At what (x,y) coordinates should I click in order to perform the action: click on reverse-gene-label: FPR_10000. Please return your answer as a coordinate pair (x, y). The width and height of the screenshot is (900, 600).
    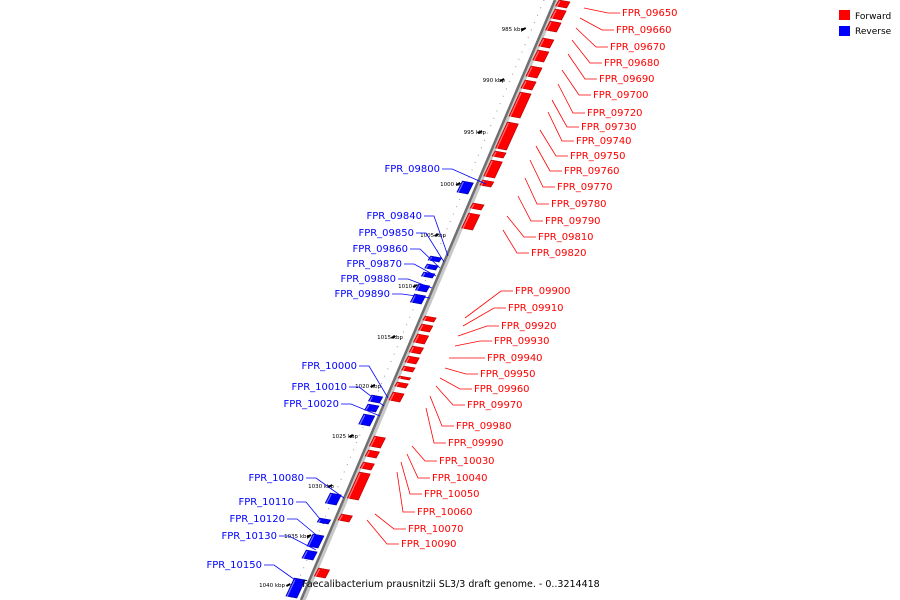
    Looking at the image, I should click on (329, 366).